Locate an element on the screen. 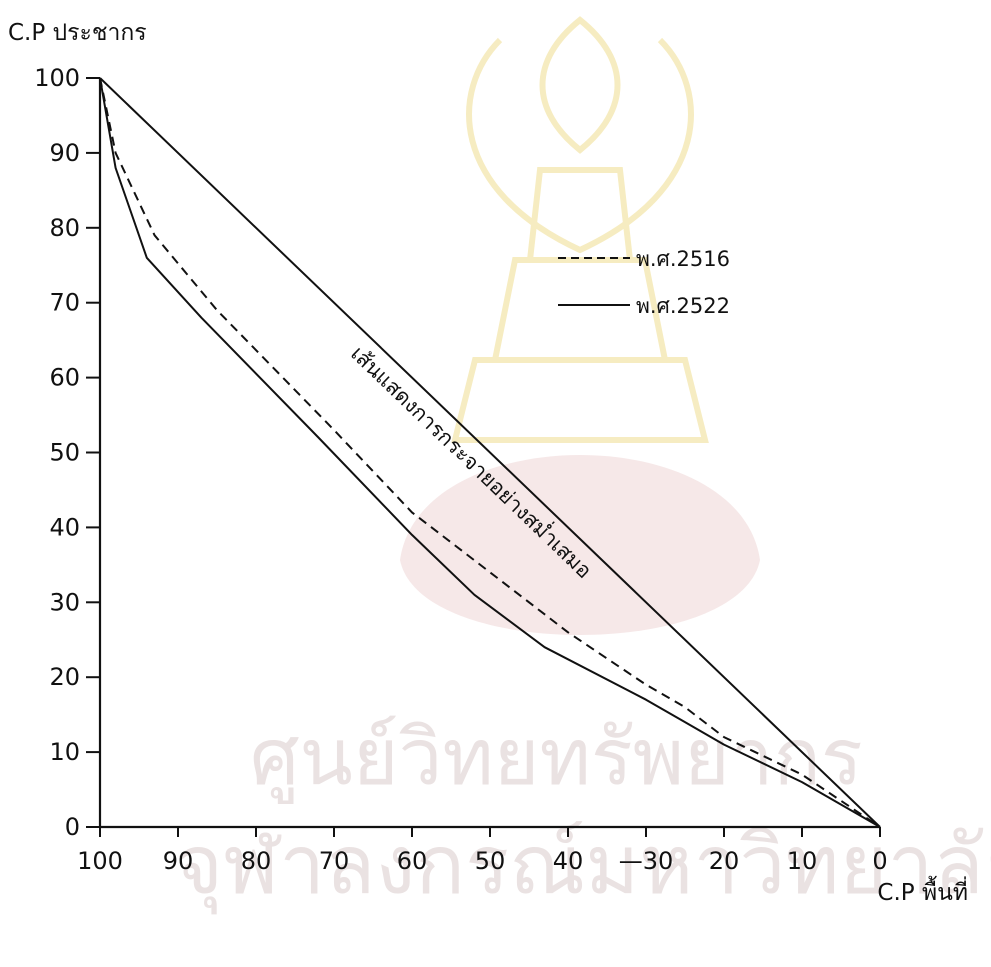 This screenshot has height=967, width=991. y-tick-label: 70 is located at coordinates (64, 303).